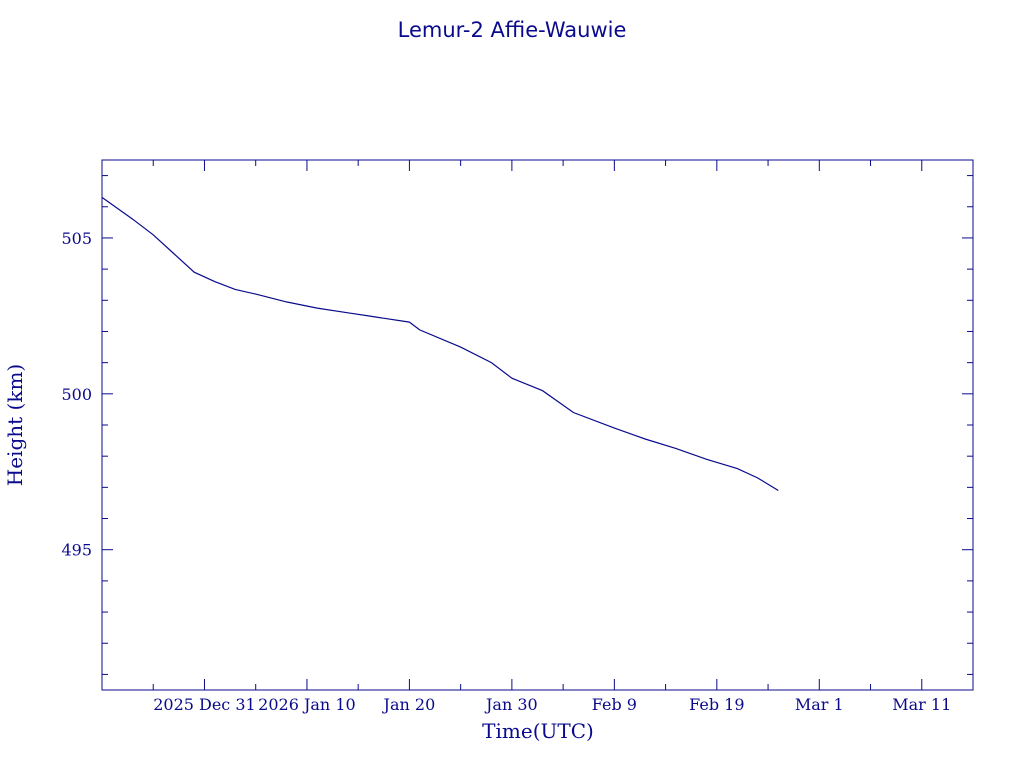  I want to click on x-tick-label: Jan 20, so click(409, 704).